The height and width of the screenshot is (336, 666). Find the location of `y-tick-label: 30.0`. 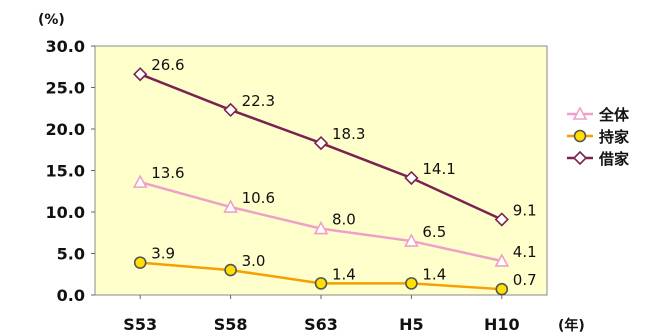

y-tick-label: 30.0 is located at coordinates (65, 46).